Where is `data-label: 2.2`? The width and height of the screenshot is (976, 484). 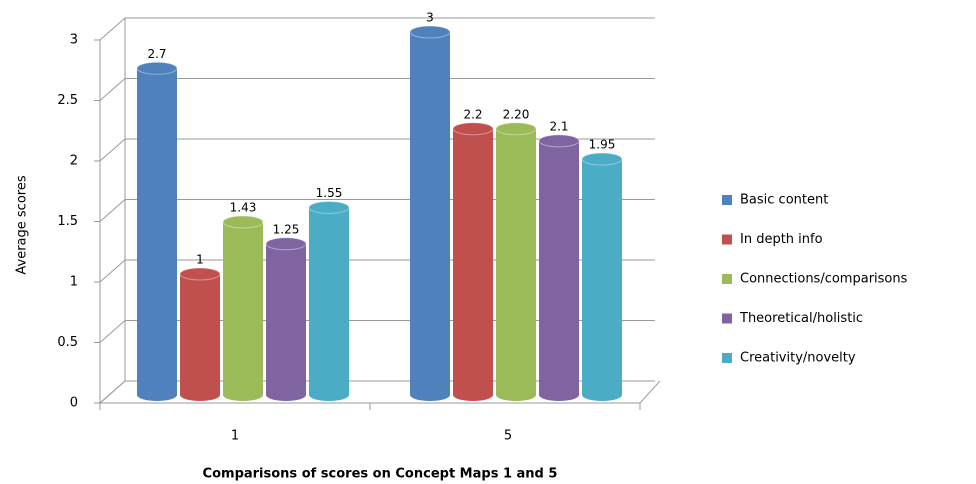
data-label: 2.2 is located at coordinates (472, 114).